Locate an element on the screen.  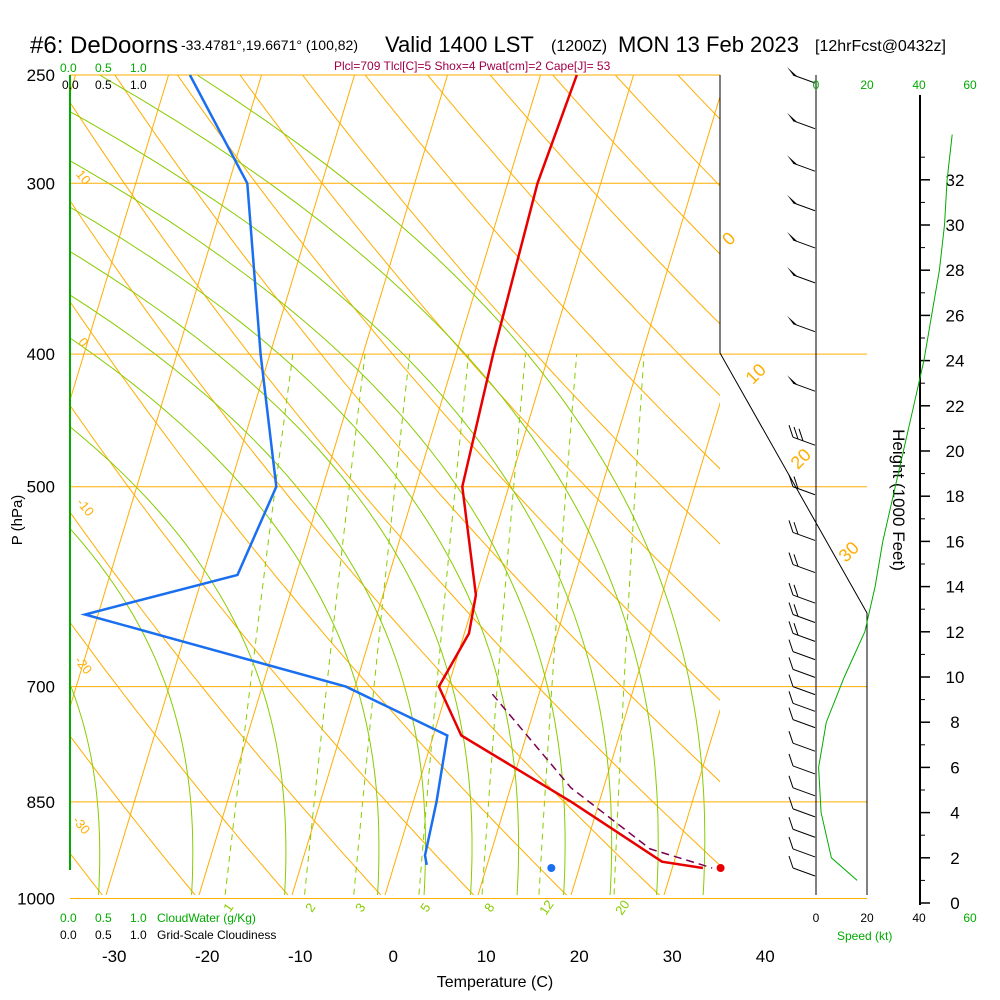
temp-tick-30: 30 is located at coordinates (672, 956).